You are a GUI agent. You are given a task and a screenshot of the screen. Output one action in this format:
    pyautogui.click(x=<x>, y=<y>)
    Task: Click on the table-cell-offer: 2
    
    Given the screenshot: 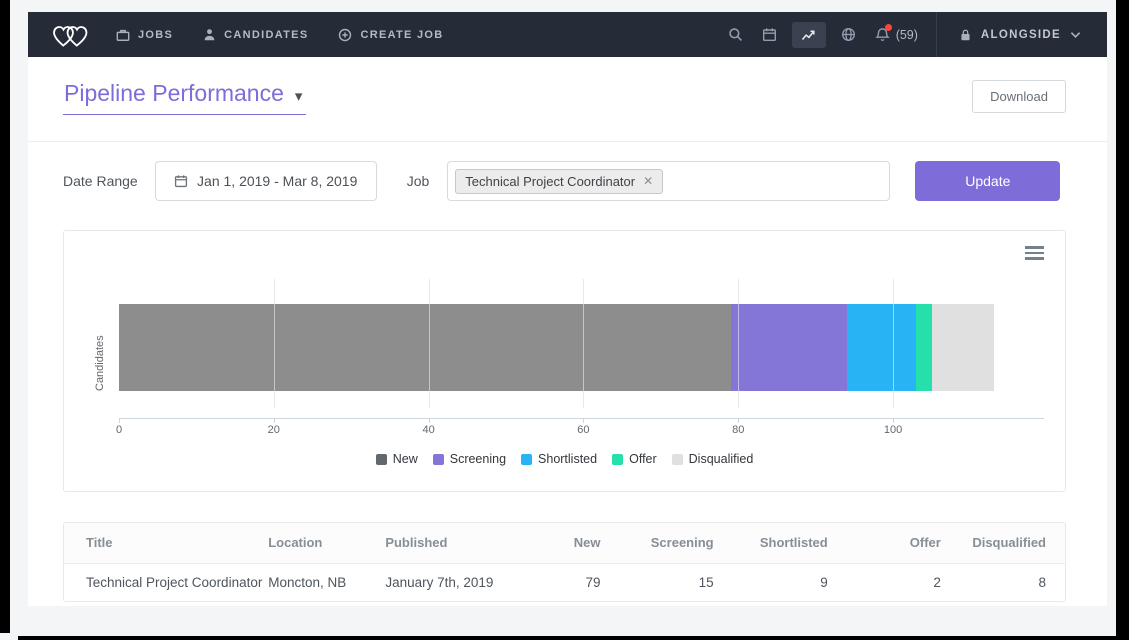 What is the action you would take?
    pyautogui.click(x=937, y=582)
    